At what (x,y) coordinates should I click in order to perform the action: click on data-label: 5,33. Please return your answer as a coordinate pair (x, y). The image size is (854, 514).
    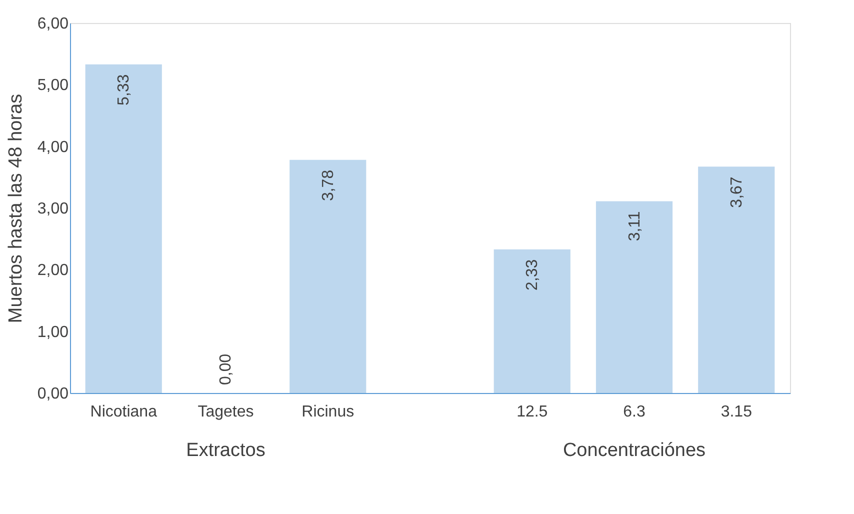
    Looking at the image, I should click on (124, 90).